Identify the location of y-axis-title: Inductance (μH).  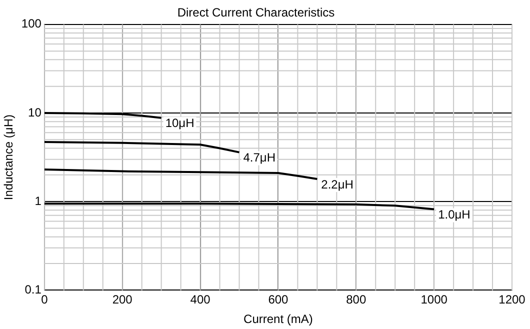
(9, 157).